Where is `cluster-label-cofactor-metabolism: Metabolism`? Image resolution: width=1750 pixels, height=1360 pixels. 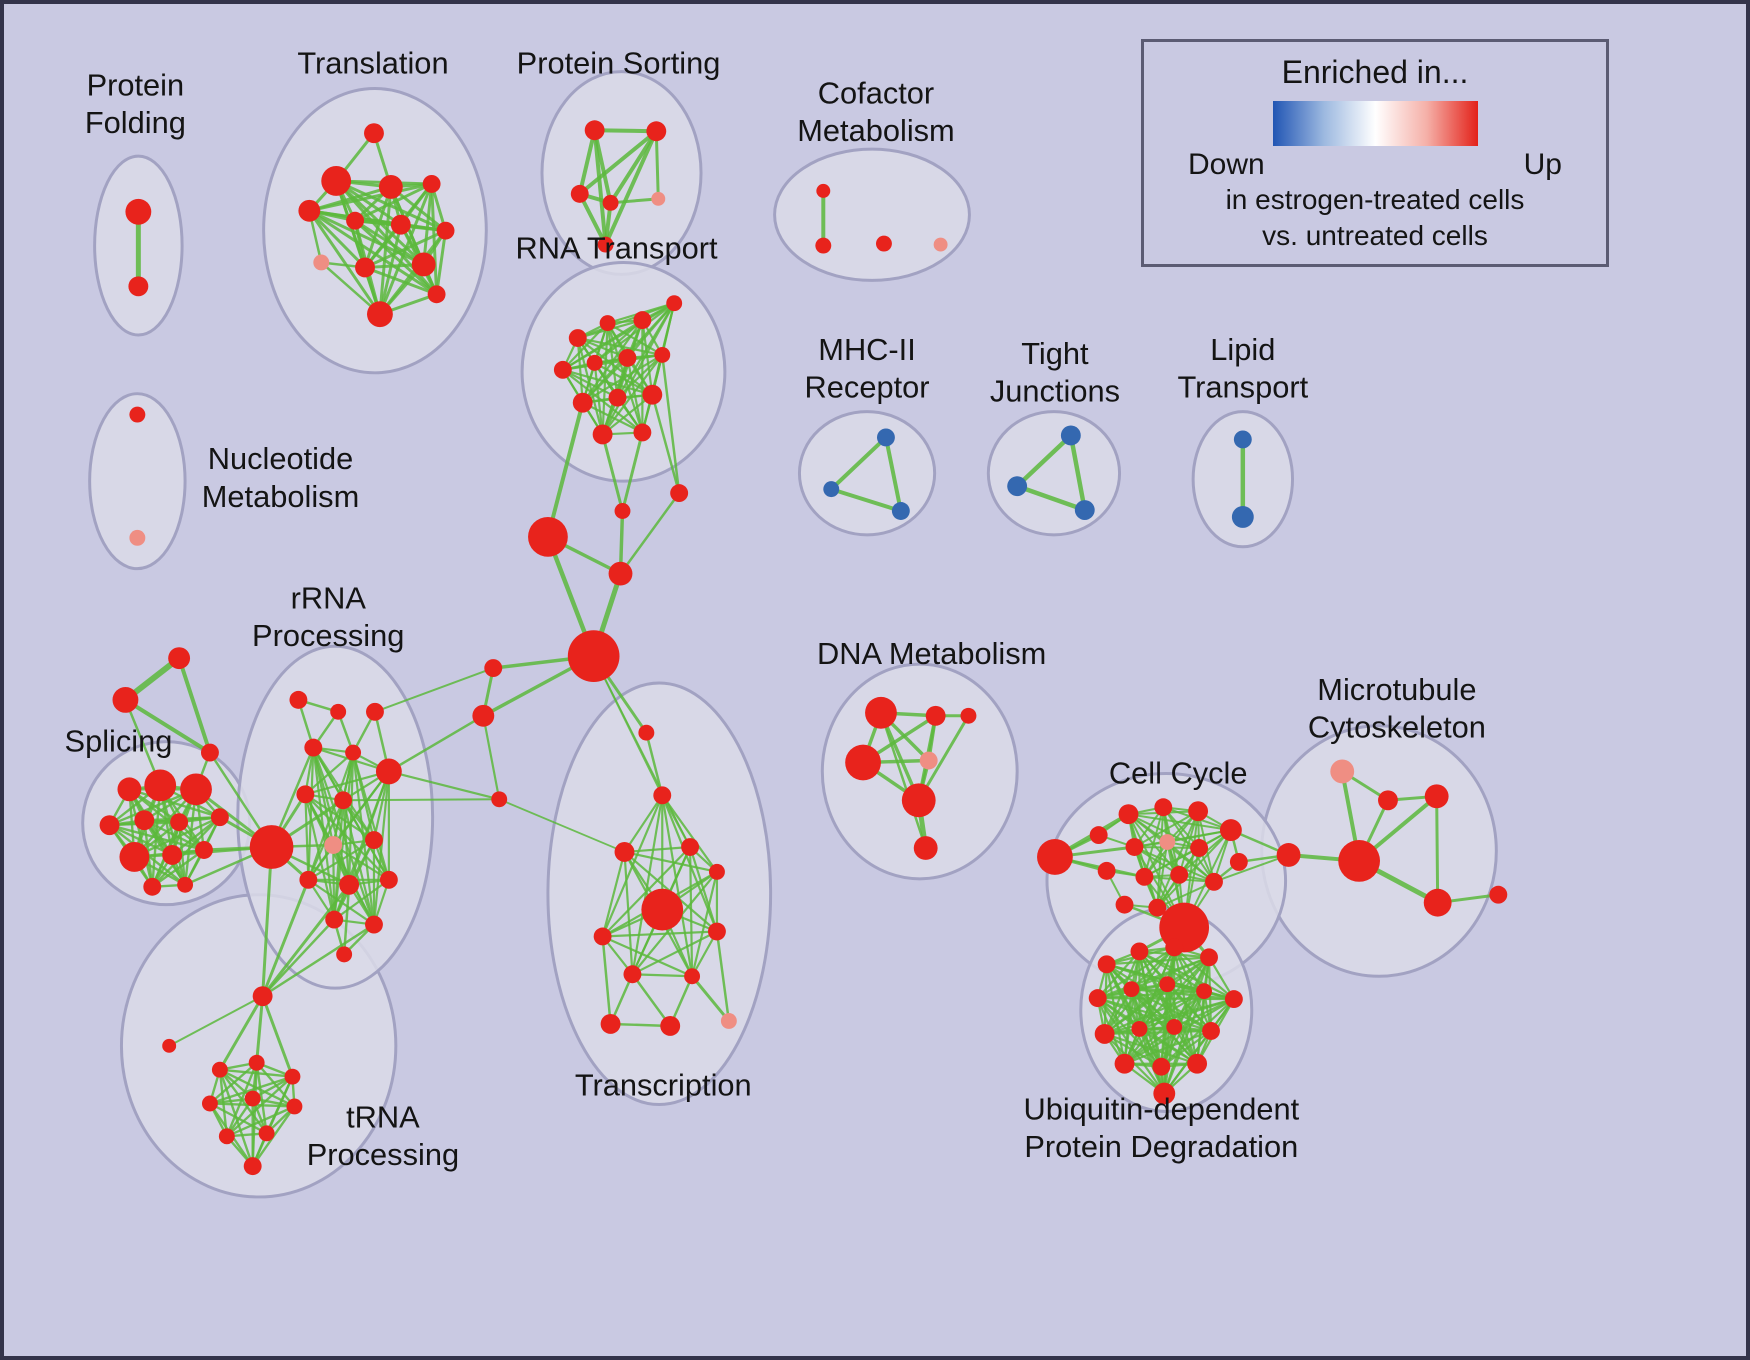
cluster-label-cofactor-metabolism: Metabolism is located at coordinates (875, 130).